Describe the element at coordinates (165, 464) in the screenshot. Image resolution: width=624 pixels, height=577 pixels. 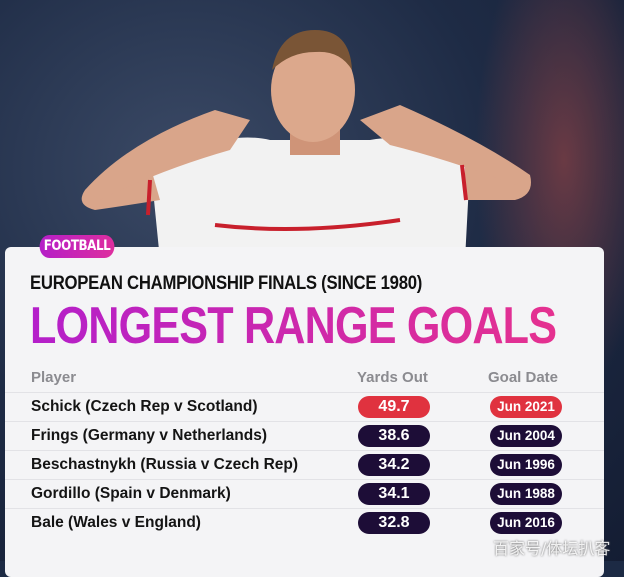
I see `player-name: Beschastnykh (Russia v Czech Rep)` at that location.